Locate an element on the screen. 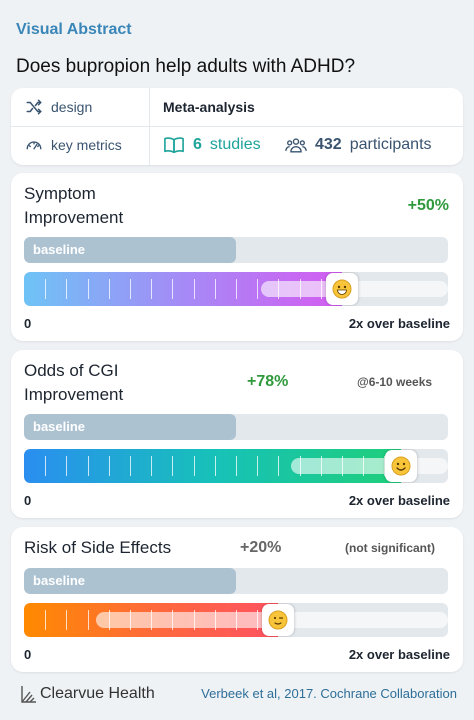 The image size is (474, 720). metric-title: Odds of CGI Improvement is located at coordinates (74, 382).